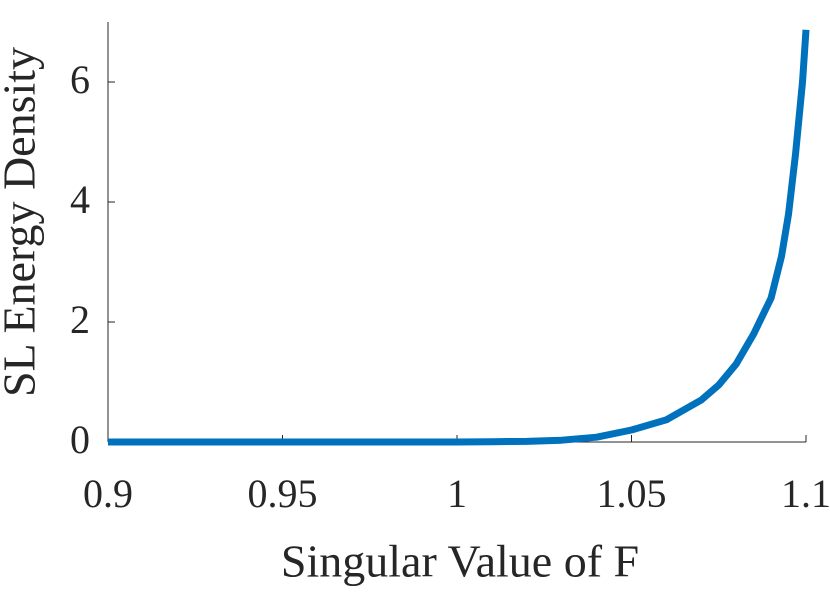 The image size is (830, 600). I want to click on x-tick-label: 0.95, so click(283, 493).